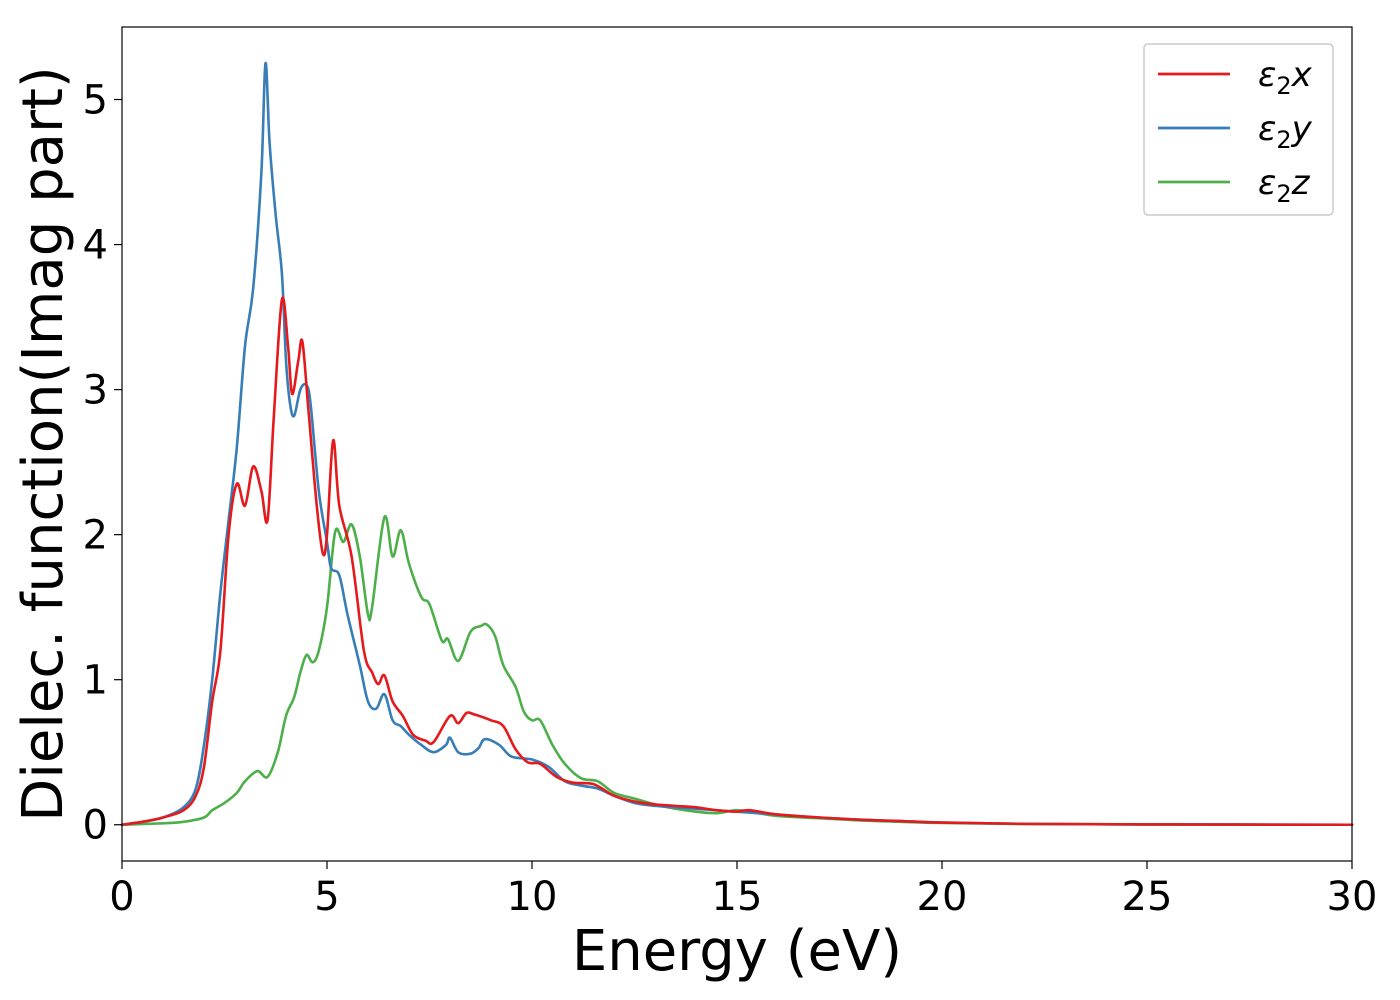 This screenshot has height=1000, width=1400. What do you see at coordinates (1352, 897) in the screenshot?
I see `x-tick-label: 30` at bounding box center [1352, 897].